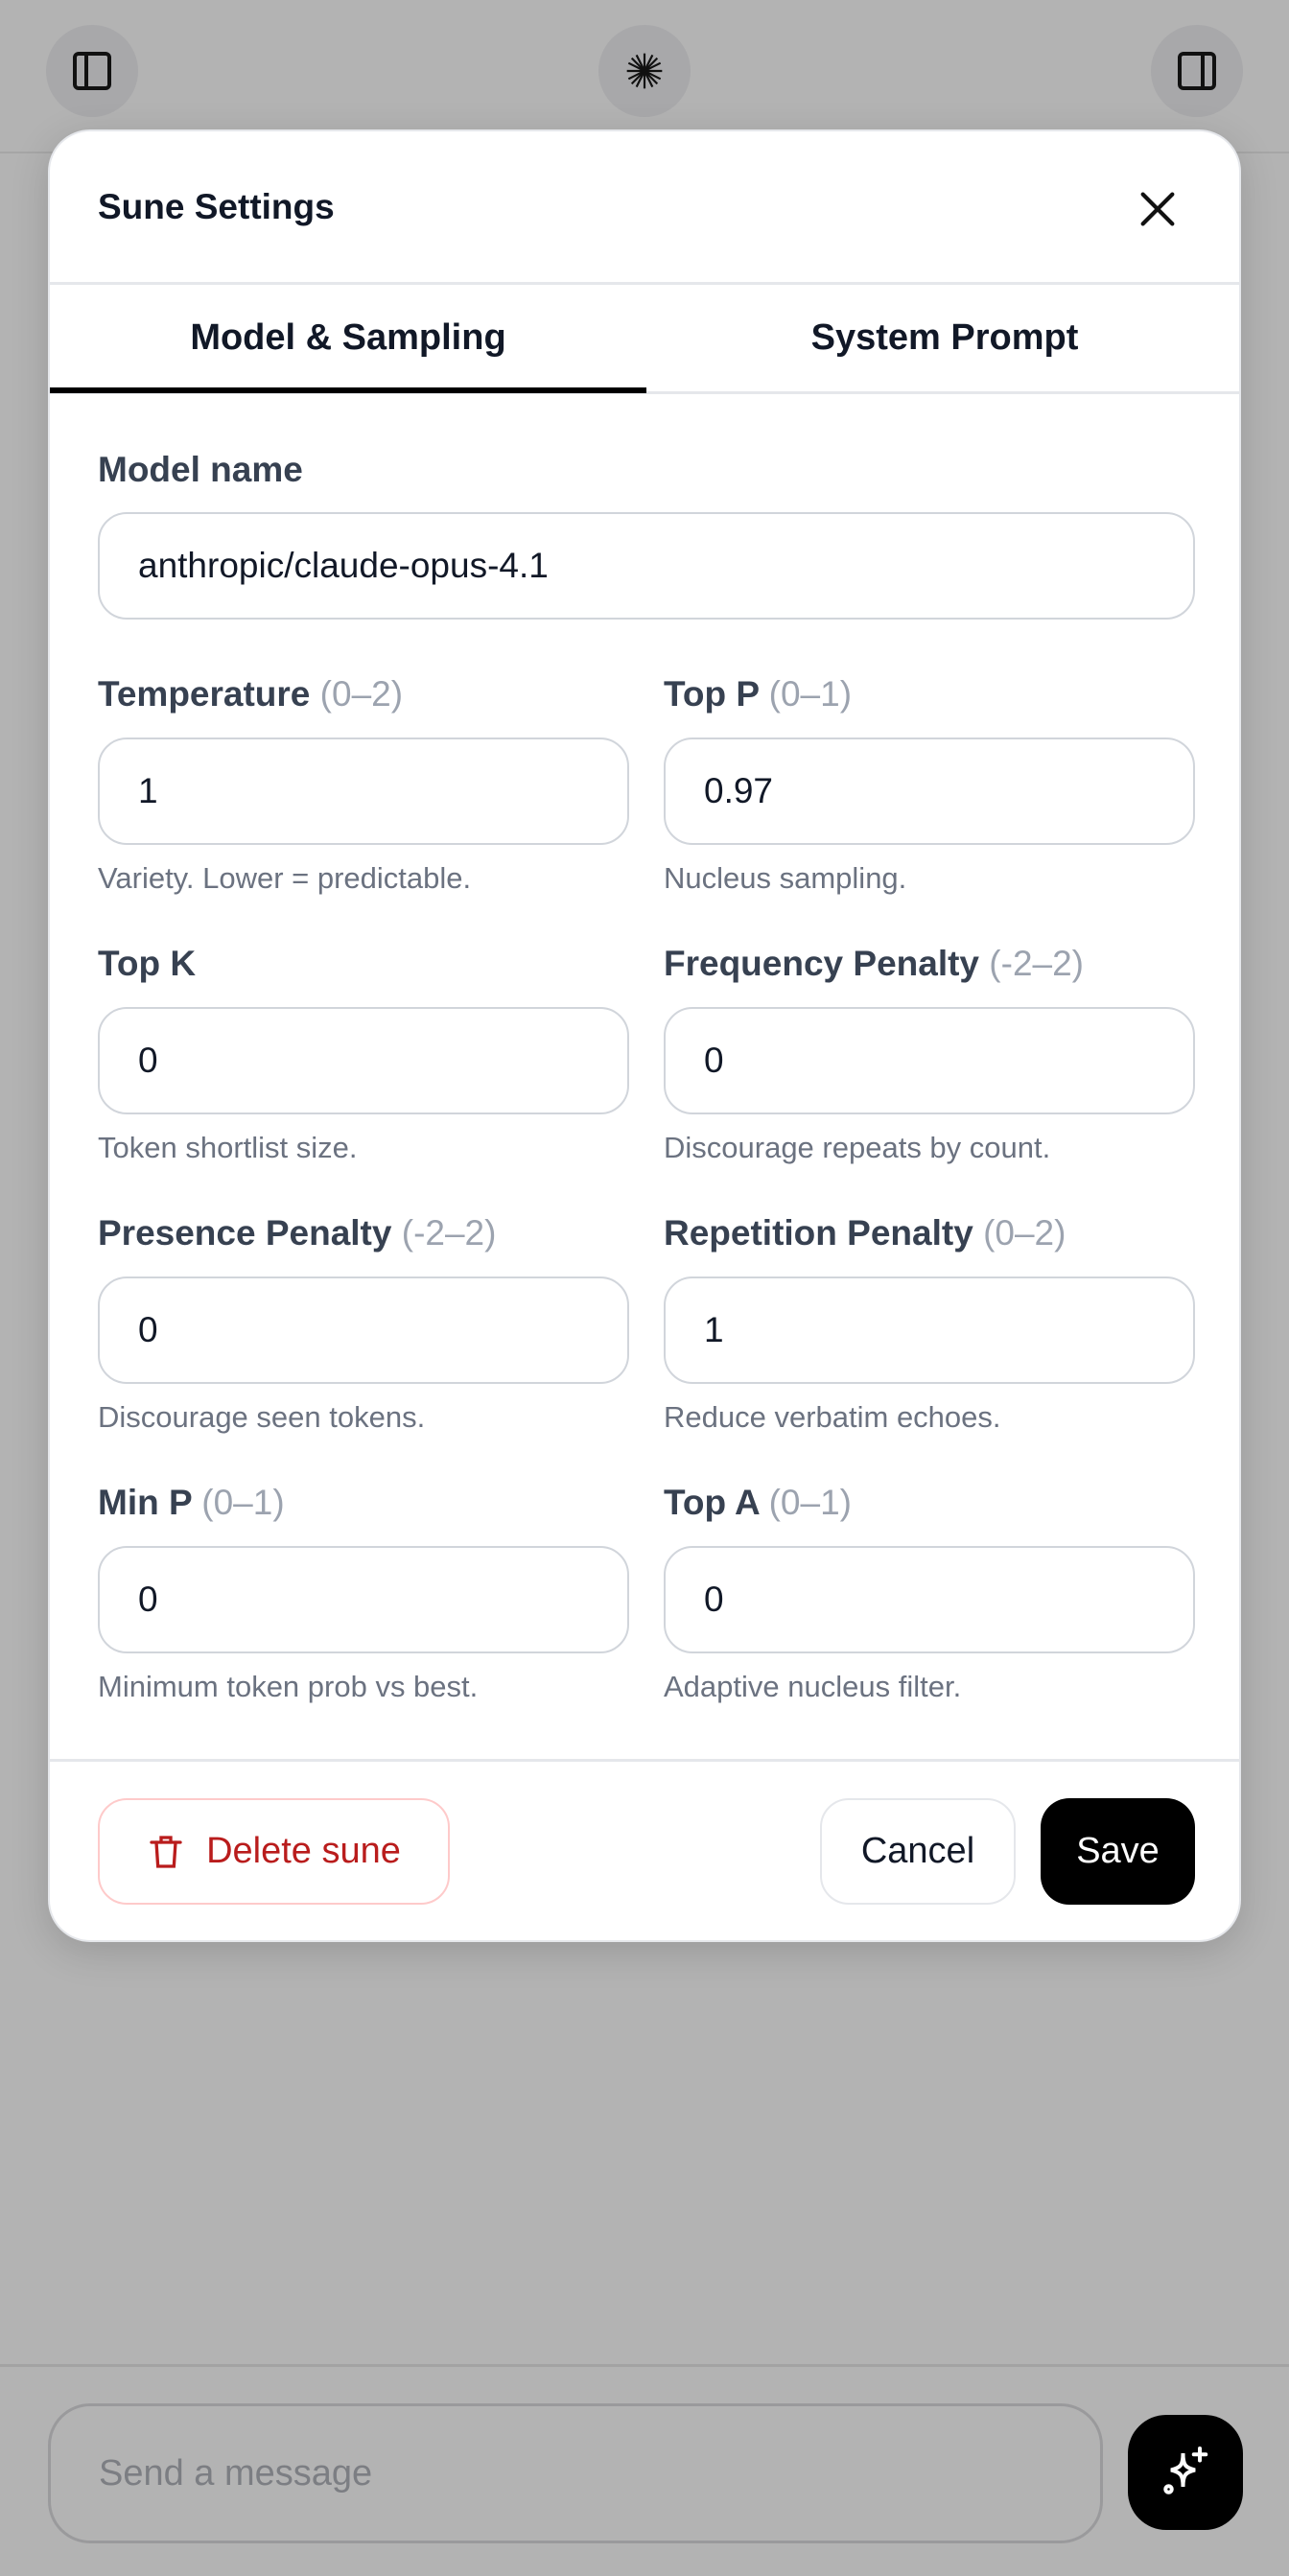 This screenshot has width=1289, height=2576. I want to click on top-a-input: 0, so click(929, 1599).